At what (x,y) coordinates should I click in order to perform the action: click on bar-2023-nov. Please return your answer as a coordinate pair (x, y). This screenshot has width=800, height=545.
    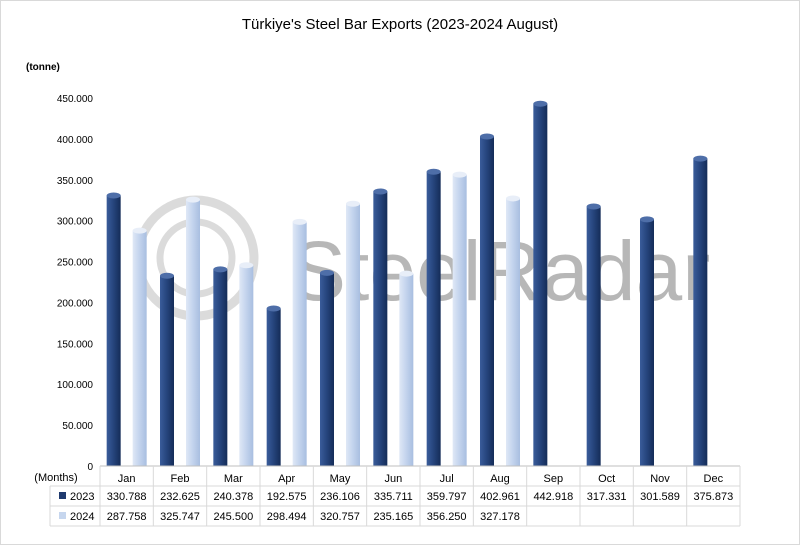
    Looking at the image, I should click on (647, 341).